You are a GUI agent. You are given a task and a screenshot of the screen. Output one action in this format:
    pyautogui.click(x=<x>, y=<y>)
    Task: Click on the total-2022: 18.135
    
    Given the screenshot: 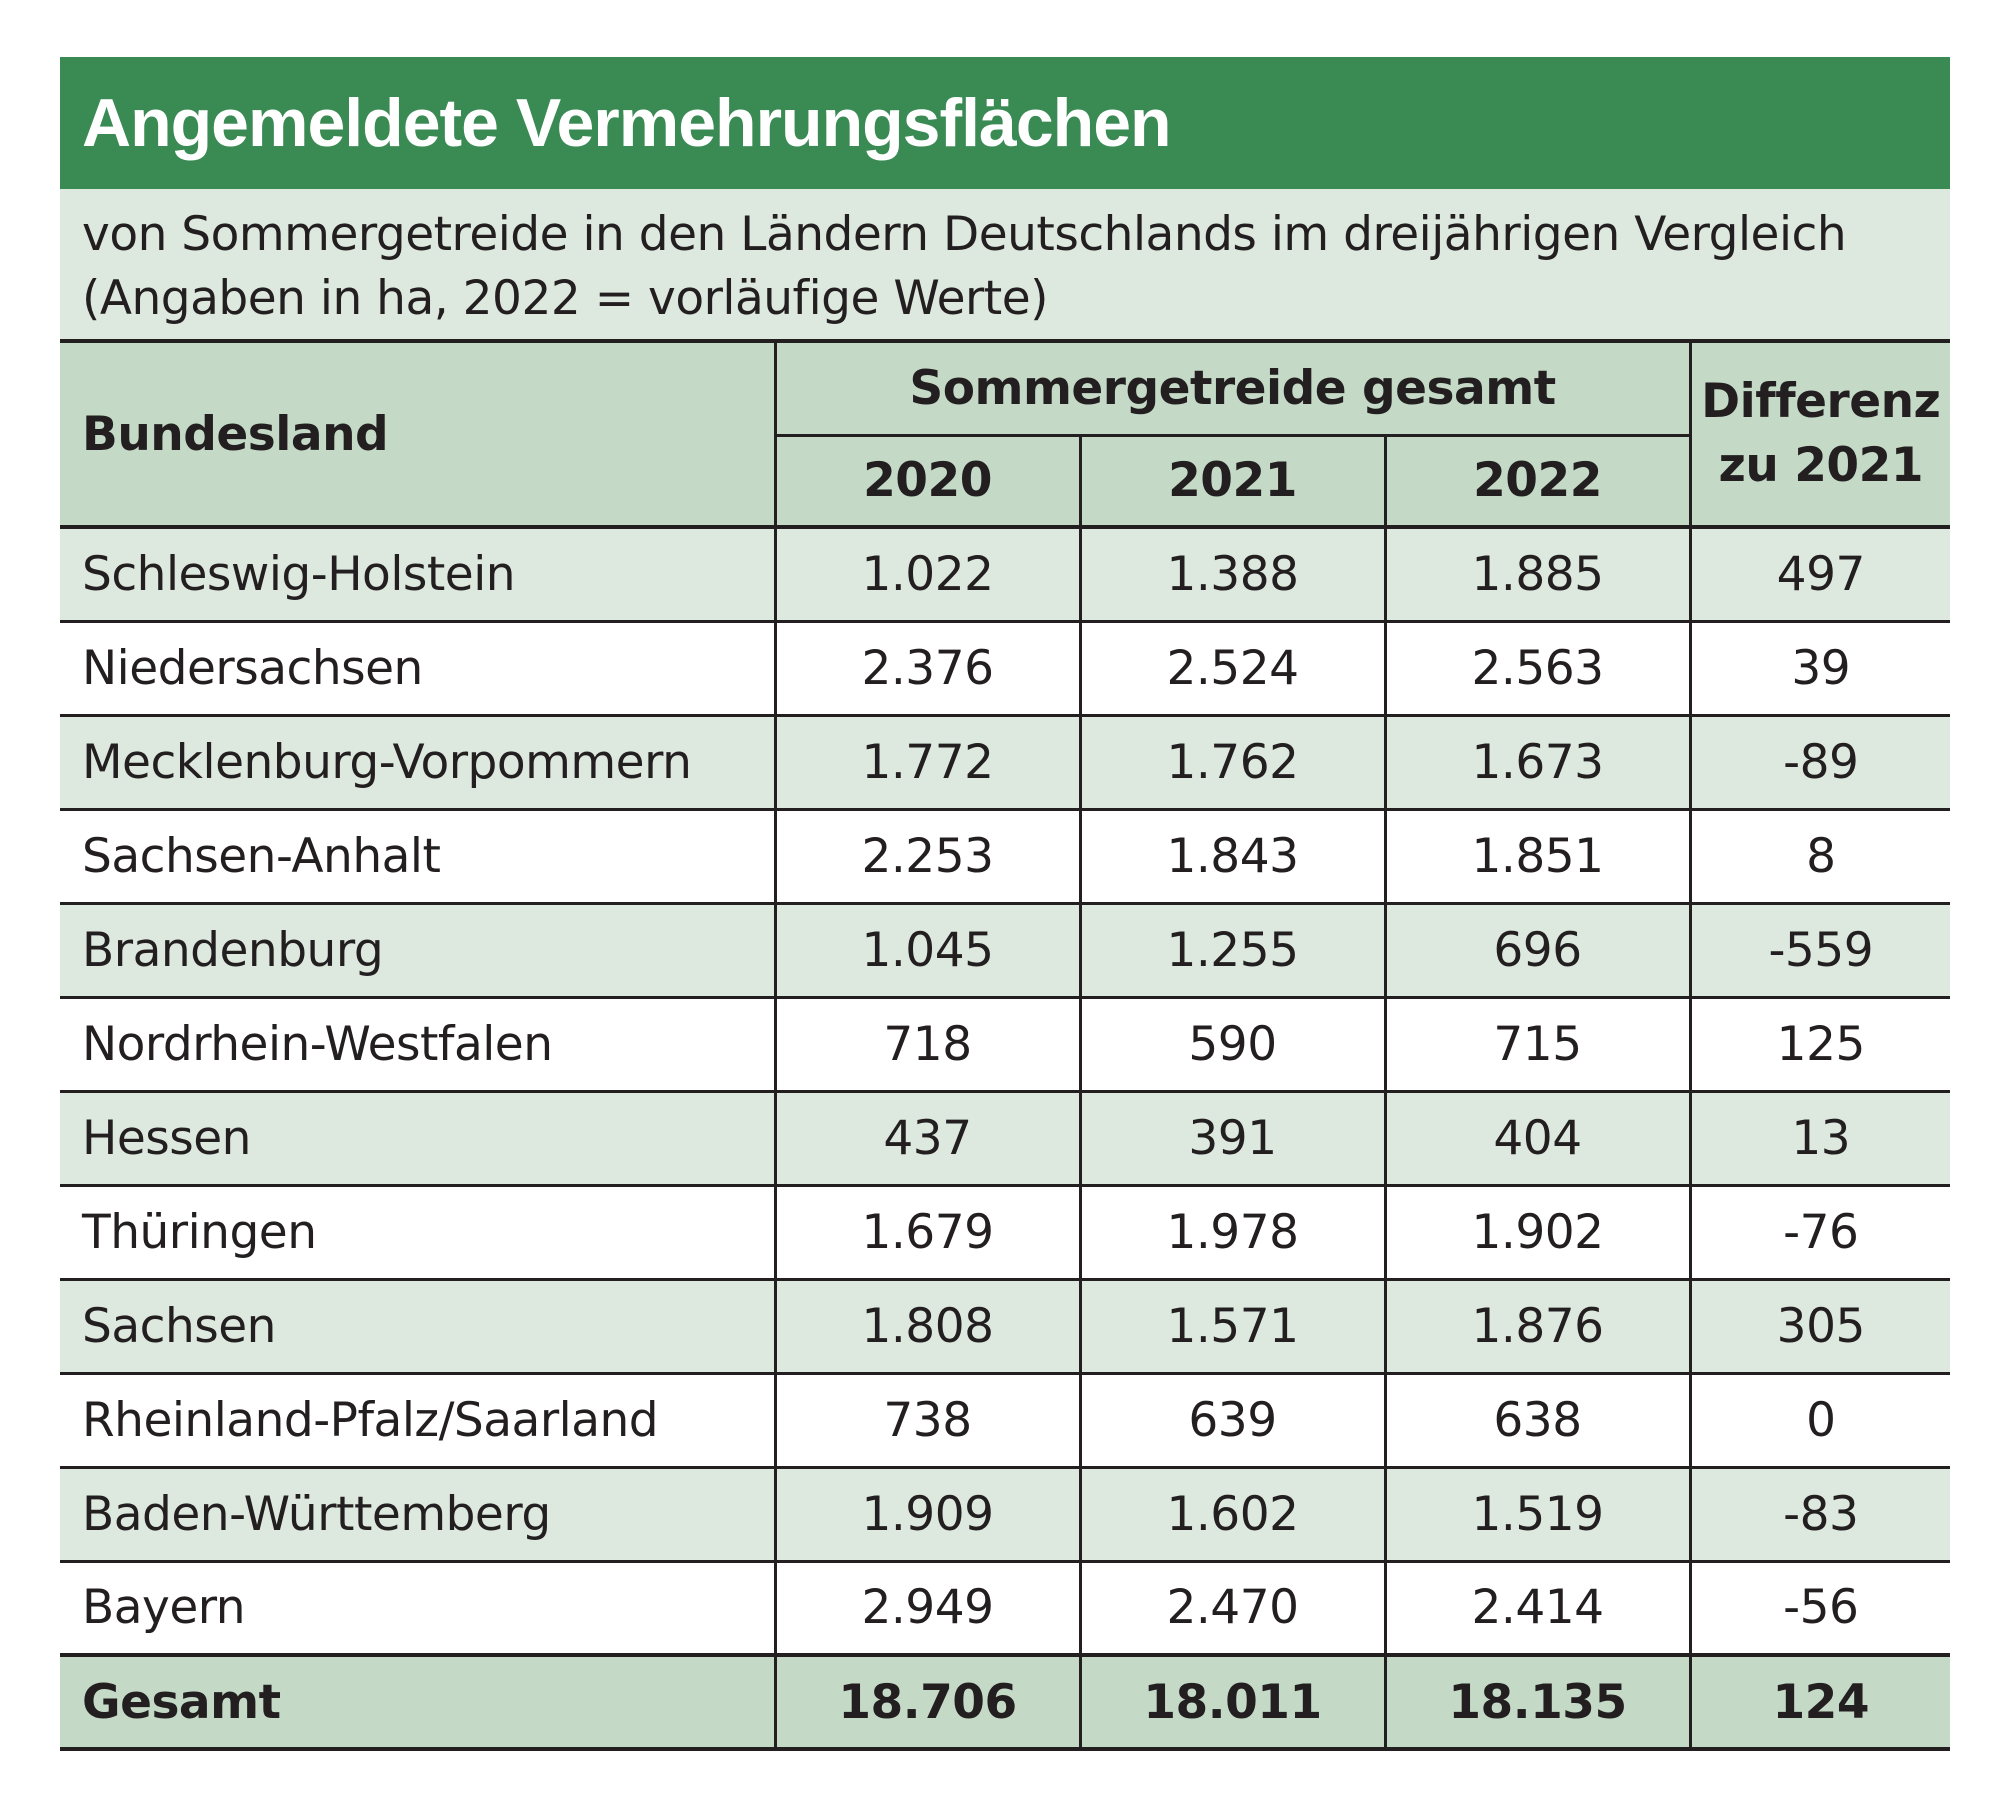 What is the action you would take?
    pyautogui.click(x=1538, y=1701)
    